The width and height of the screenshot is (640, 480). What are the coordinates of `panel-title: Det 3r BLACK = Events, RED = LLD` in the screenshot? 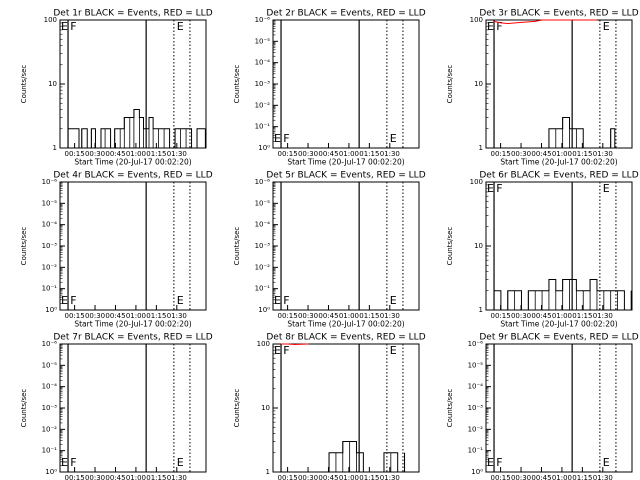 It's located at (558, 14).